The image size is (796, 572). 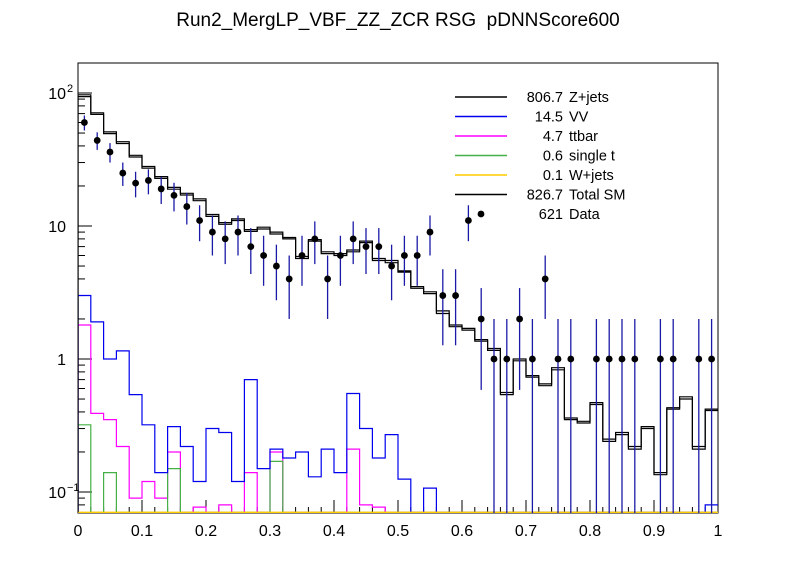 What do you see at coordinates (462, 531) in the screenshot?
I see `svg-text: 0.6` at bounding box center [462, 531].